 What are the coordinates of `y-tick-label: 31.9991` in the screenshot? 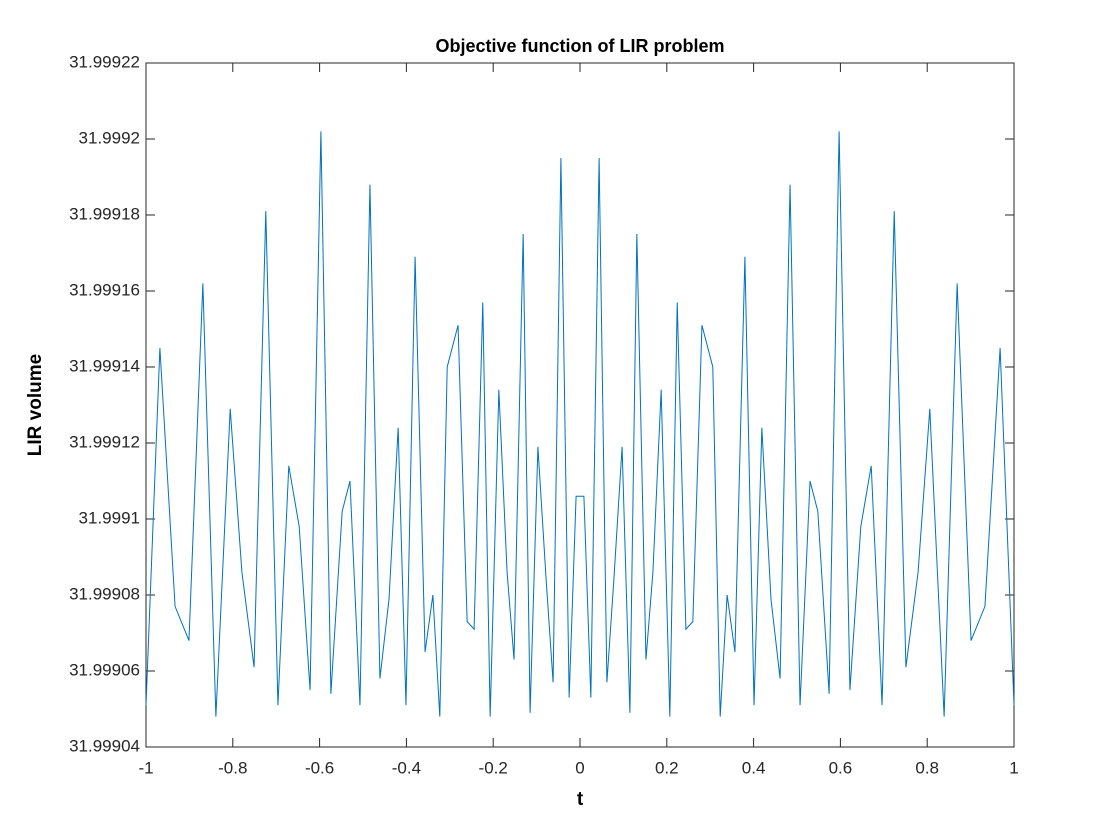 It's located at (109, 517).